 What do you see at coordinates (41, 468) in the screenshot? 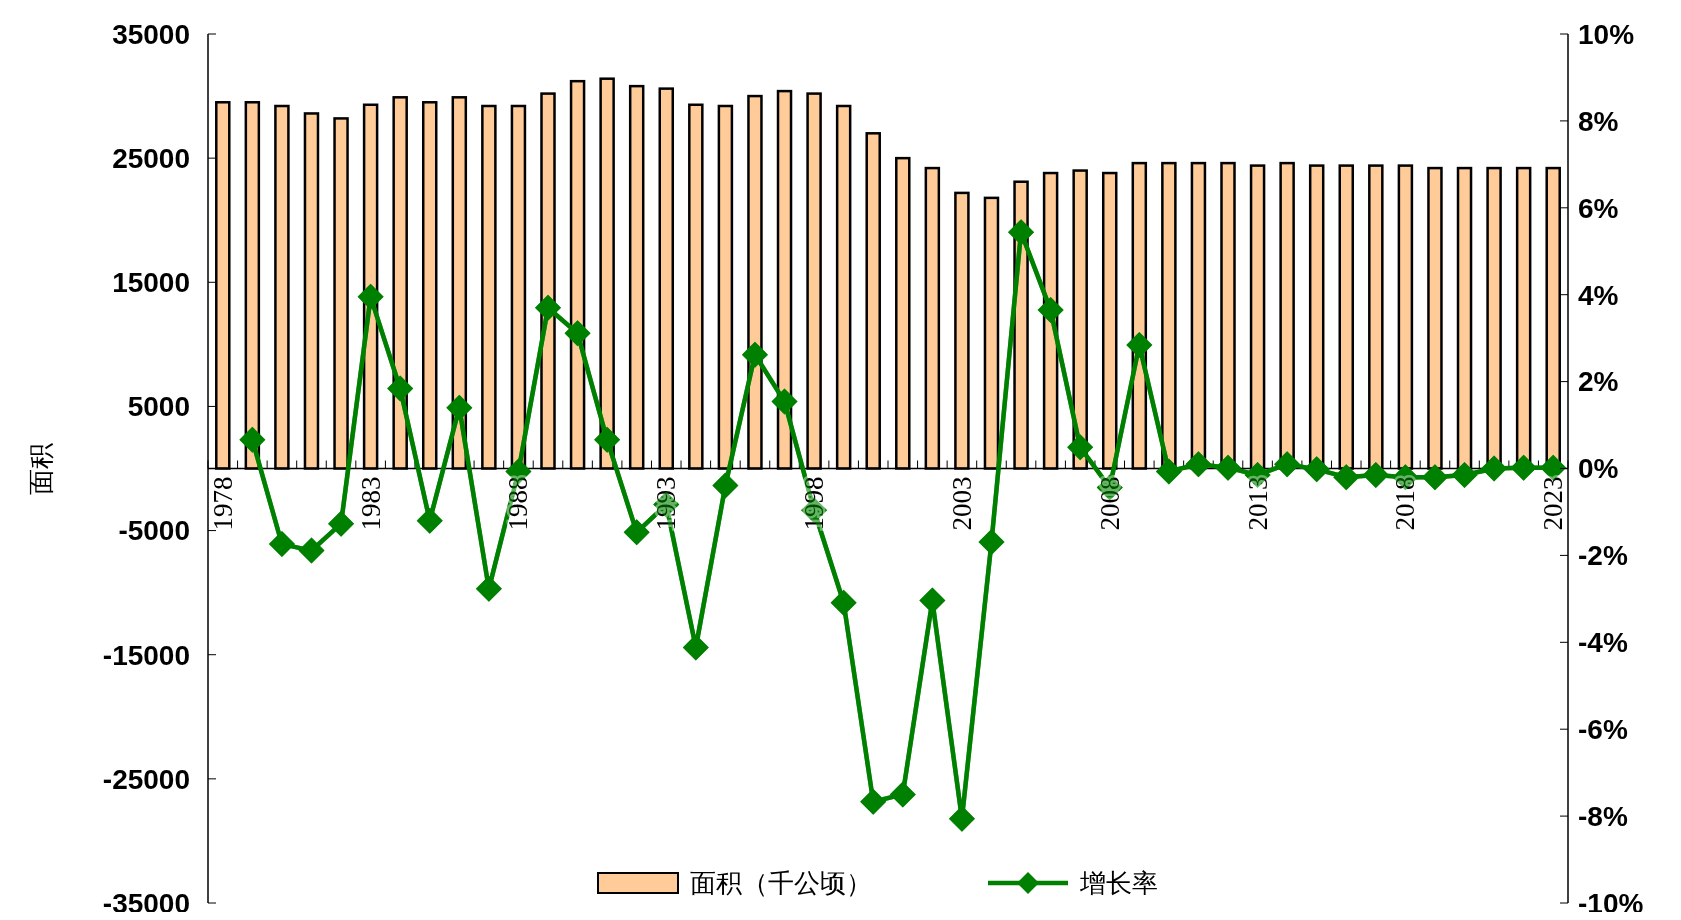
I see `y-axis-title: 面积` at bounding box center [41, 468].